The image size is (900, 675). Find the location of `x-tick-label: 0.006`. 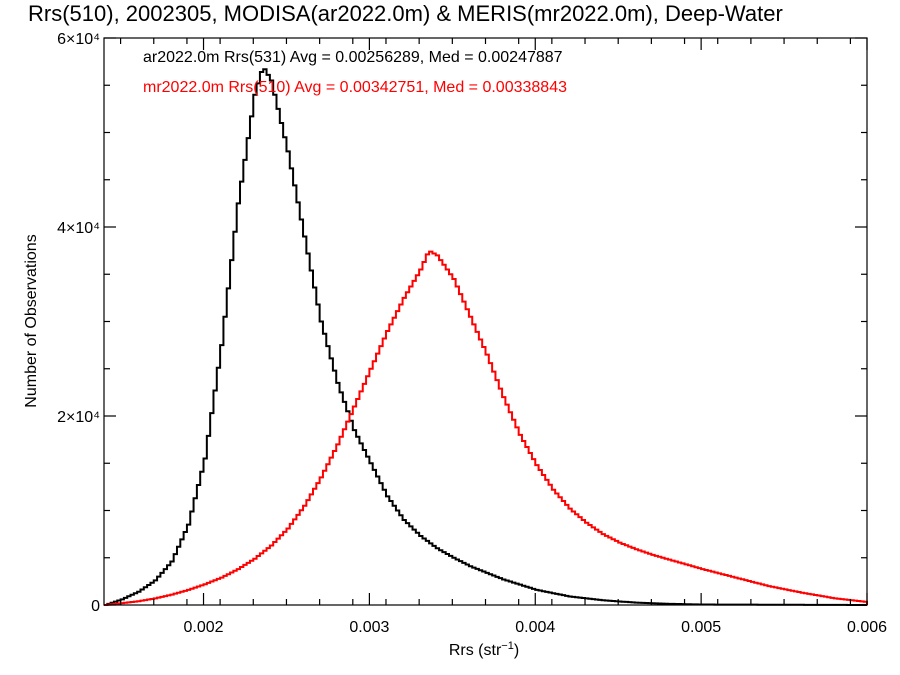

x-tick-label: 0.006 is located at coordinates (867, 627).